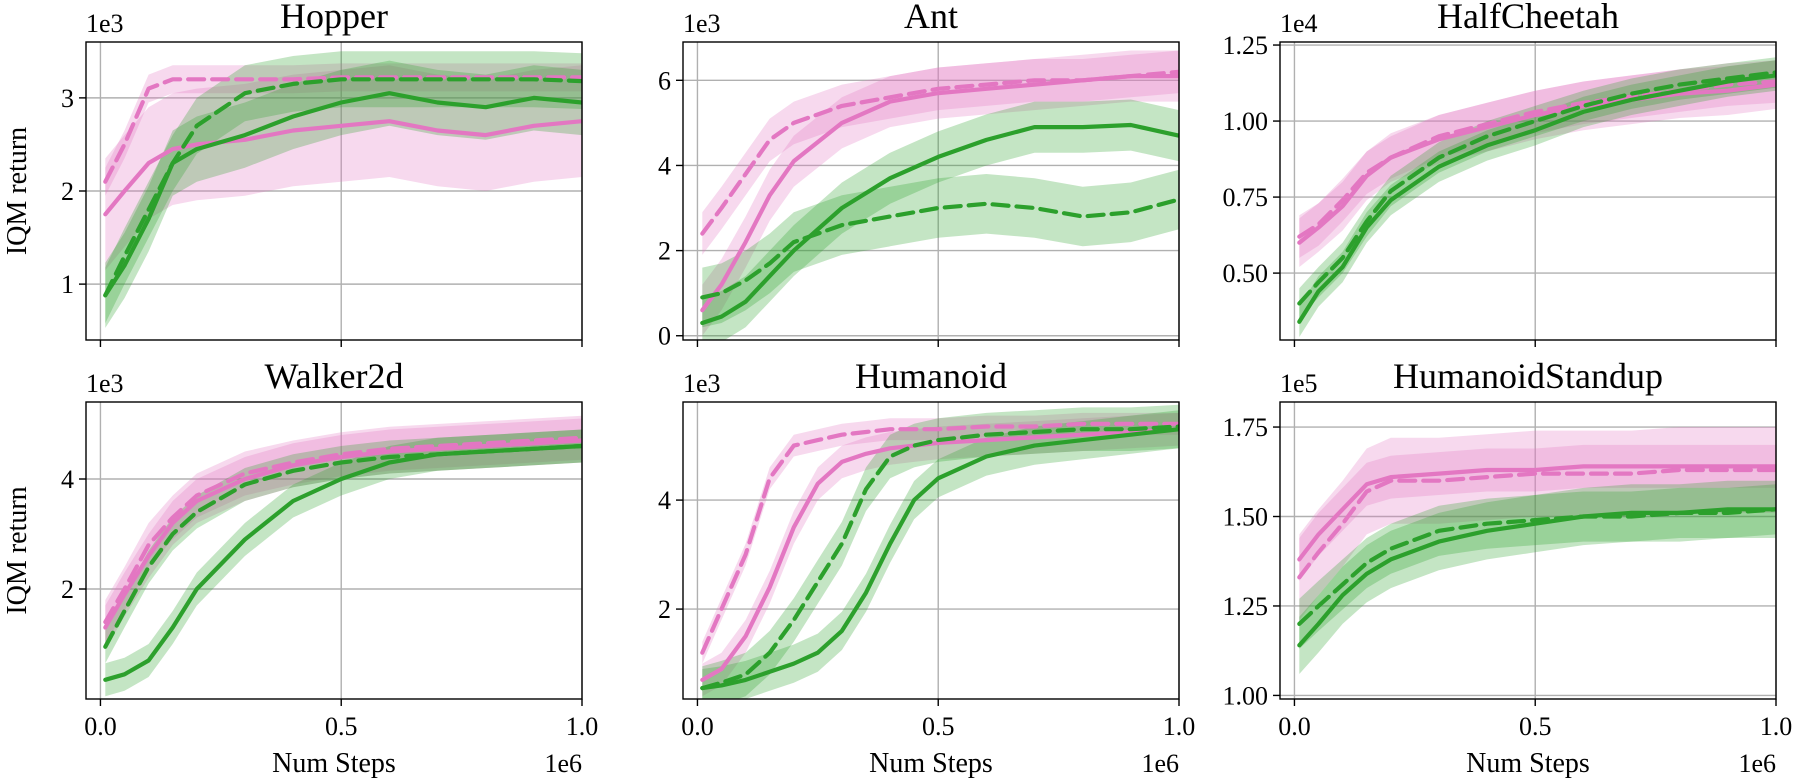  Describe the element at coordinates (931, 18) in the screenshot. I see `panel-title: Ant` at that location.